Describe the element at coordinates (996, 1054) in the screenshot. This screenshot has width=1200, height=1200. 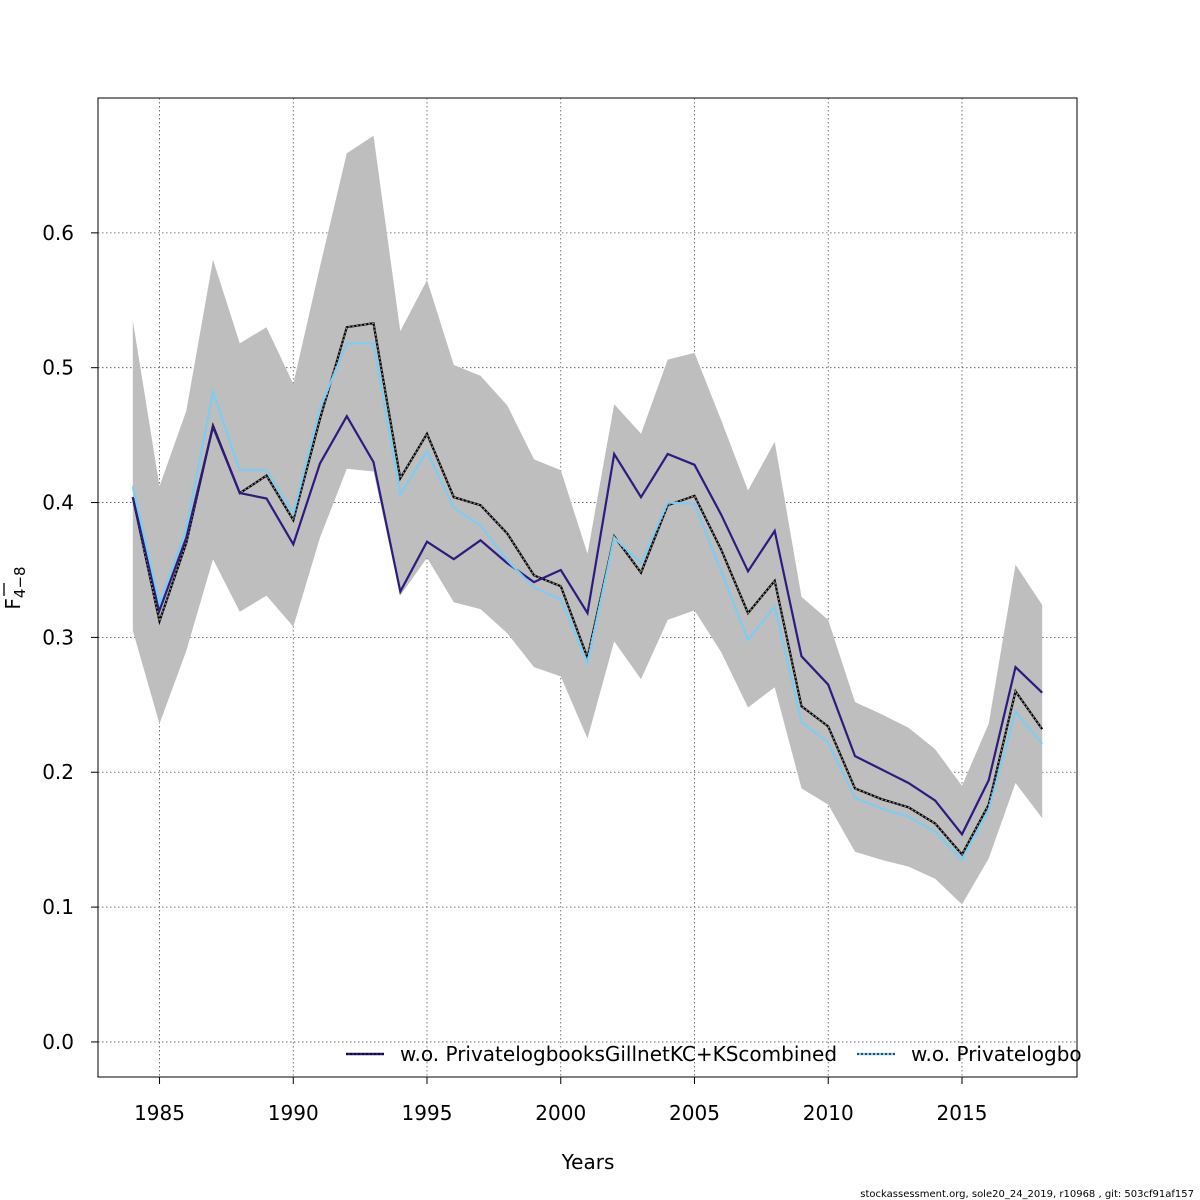
I see `legend-label: w.o. Privatelogbo` at that location.